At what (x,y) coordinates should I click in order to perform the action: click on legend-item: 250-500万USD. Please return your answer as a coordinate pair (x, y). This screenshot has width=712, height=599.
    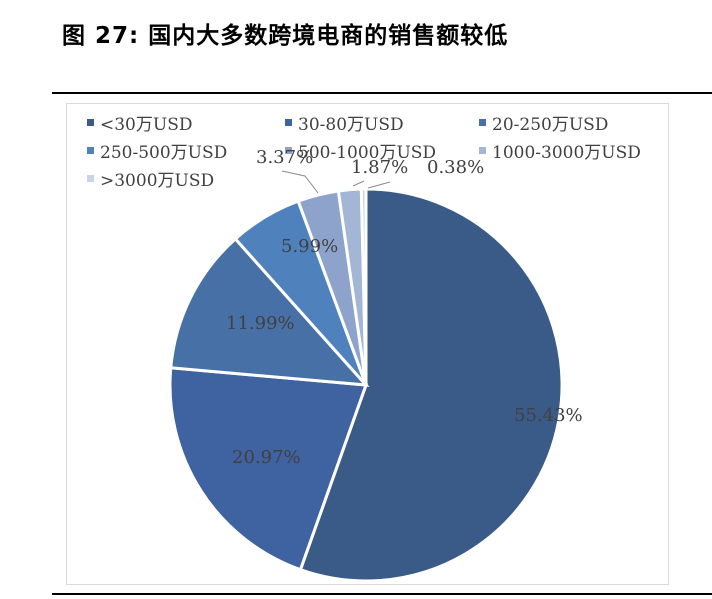
    Looking at the image, I should click on (157, 150).